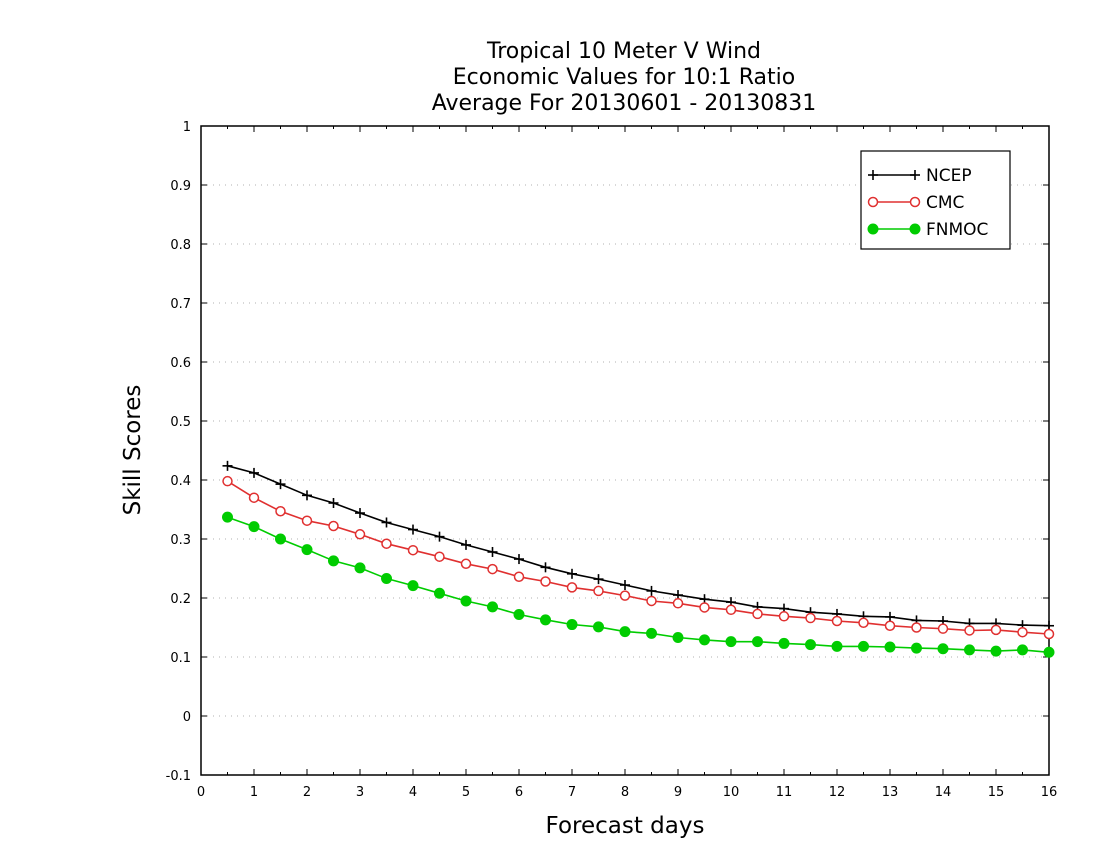 This screenshot has height=850, width=1100. Describe the element at coordinates (133, 450) in the screenshot. I see `y-axis-label: Skill Scores` at that location.